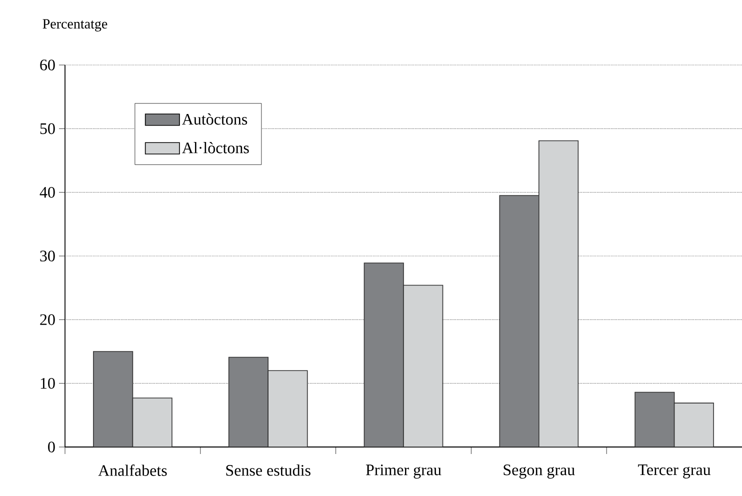 This screenshot has height=496, width=742. What do you see at coordinates (47, 65) in the screenshot?
I see `y-tick-label: 60` at bounding box center [47, 65].